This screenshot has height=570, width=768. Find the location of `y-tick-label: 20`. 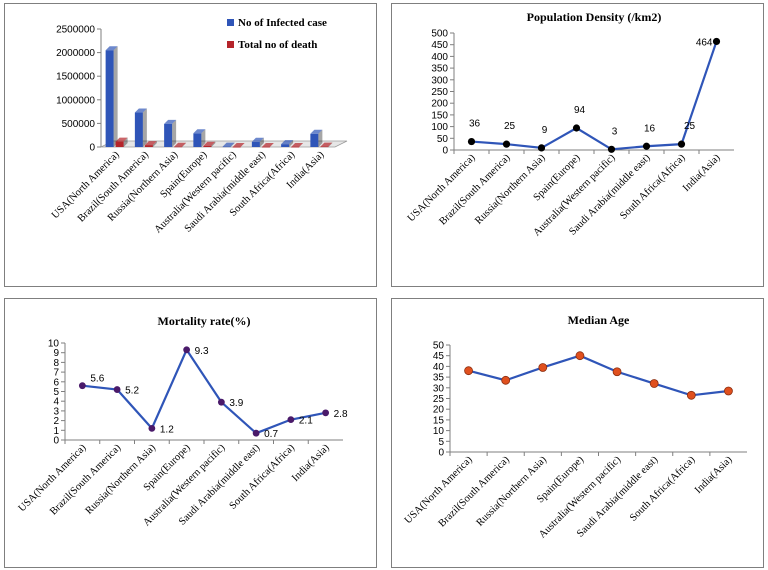

y-tick-label: 20 is located at coordinates (439, 410).